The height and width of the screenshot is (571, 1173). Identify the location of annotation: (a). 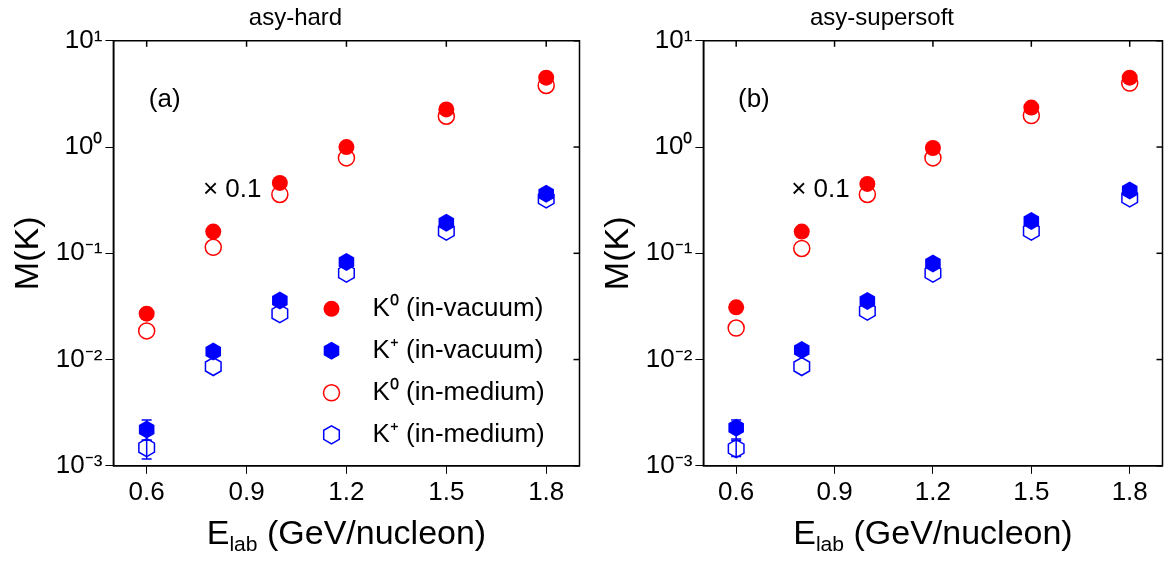
(164, 98).